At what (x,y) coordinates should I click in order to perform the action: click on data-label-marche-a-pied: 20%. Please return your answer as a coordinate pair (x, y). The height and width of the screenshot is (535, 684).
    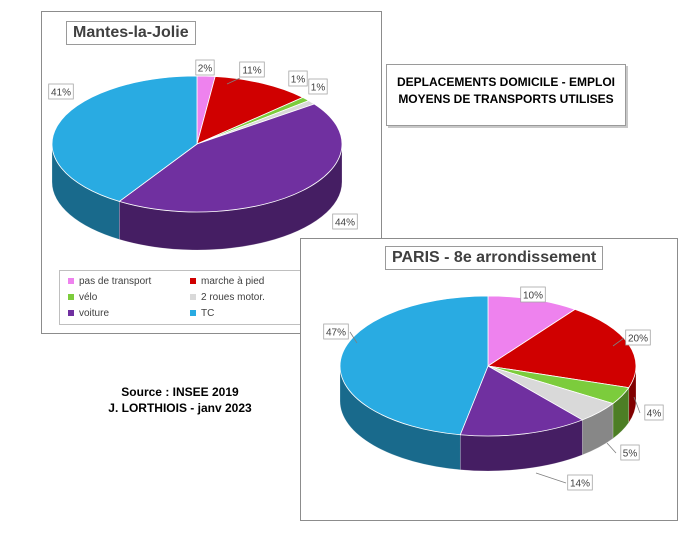
    Looking at the image, I should click on (638, 339).